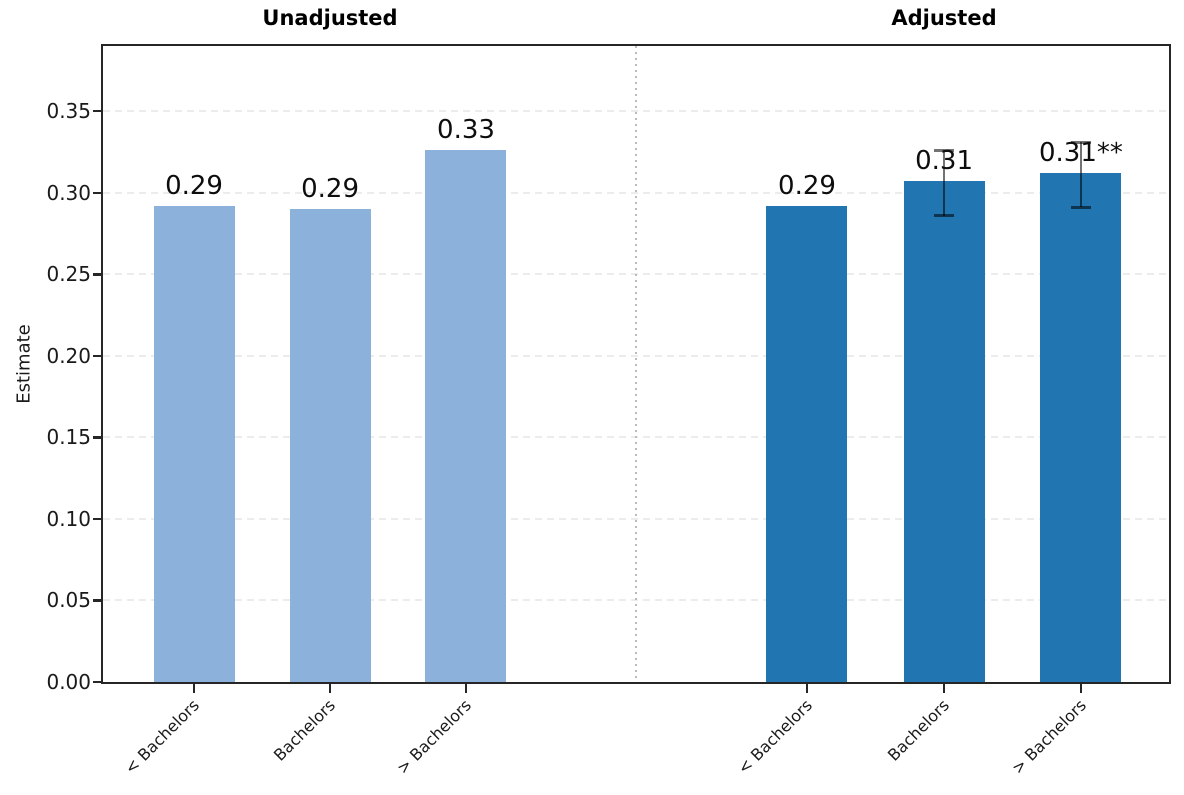 This screenshot has width=1184, height=795. Describe the element at coordinates (97, 274) in the screenshot. I see `y-tick-0.25` at that location.